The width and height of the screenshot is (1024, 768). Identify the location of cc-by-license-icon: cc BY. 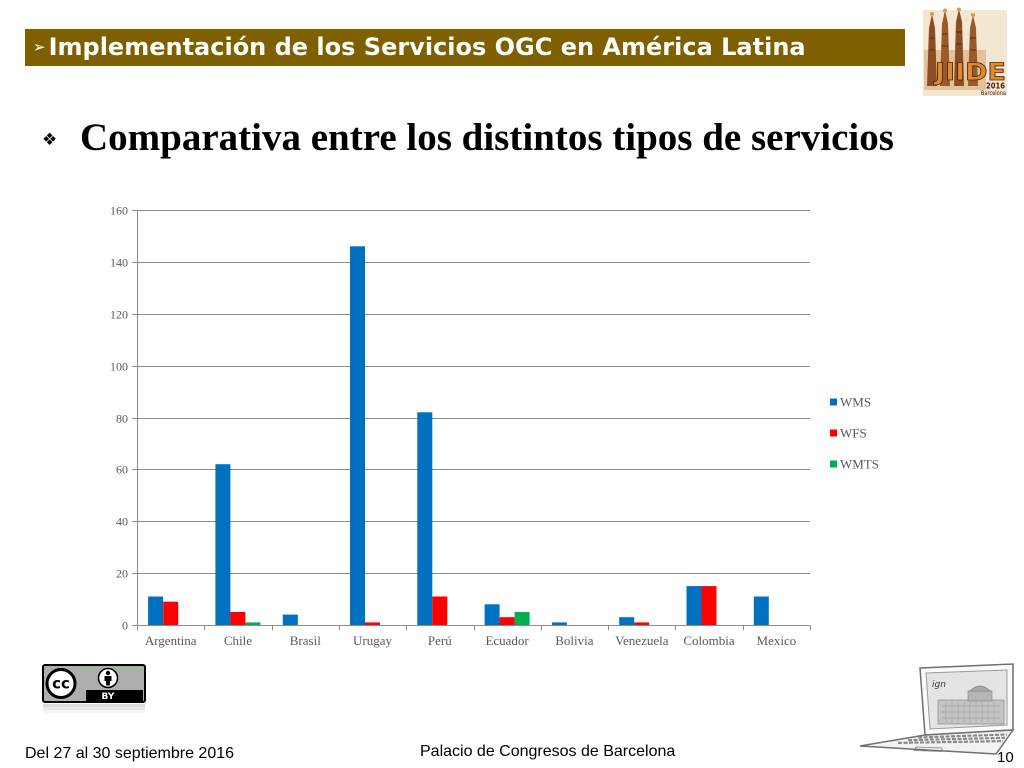
(94, 688).